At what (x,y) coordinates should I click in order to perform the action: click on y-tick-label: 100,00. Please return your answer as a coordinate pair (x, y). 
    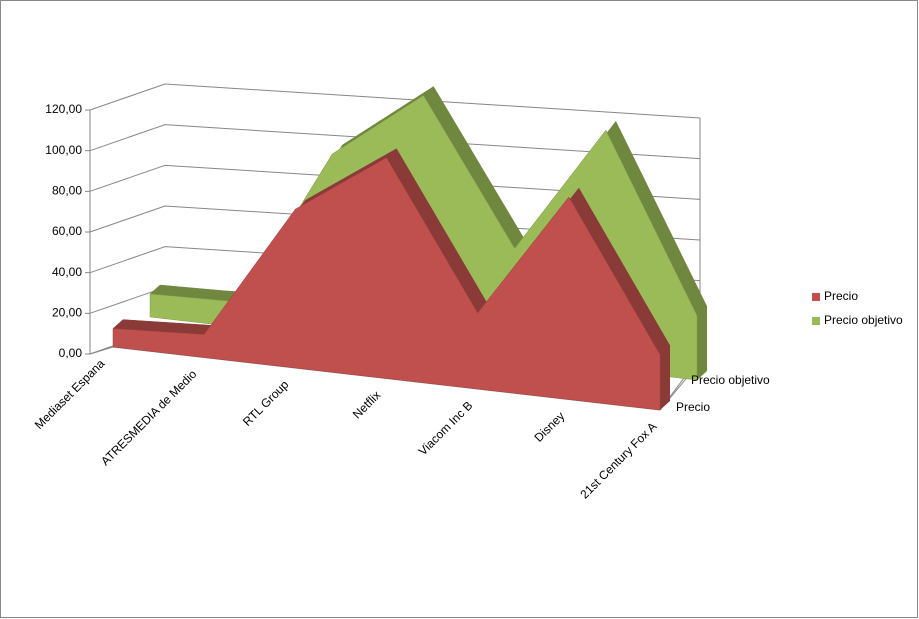
    Looking at the image, I should click on (63, 150).